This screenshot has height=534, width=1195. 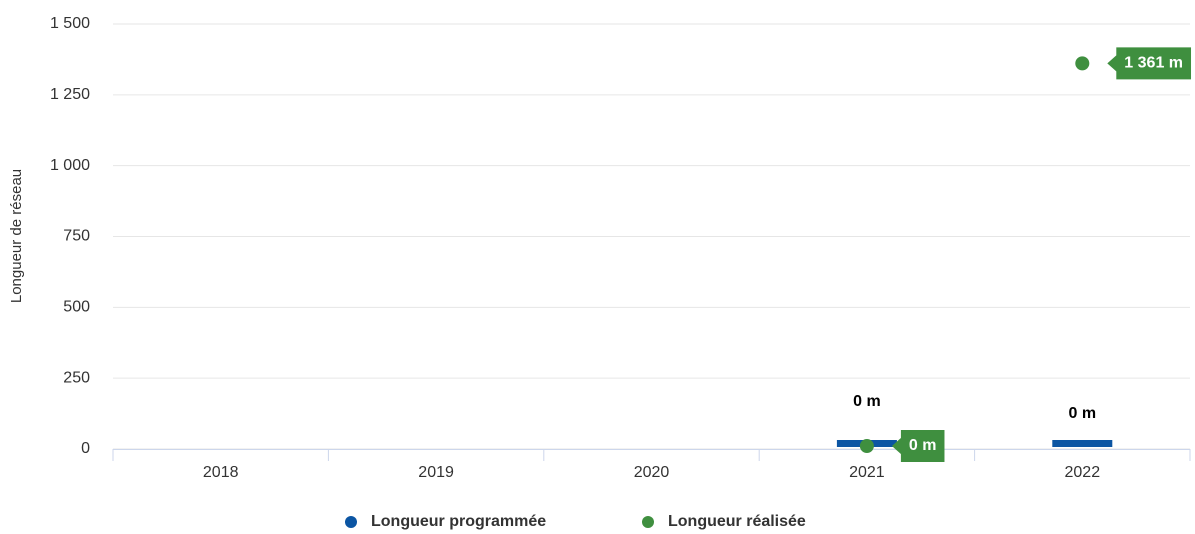 I want to click on data-label: 1 361 m, so click(x=1153, y=63).